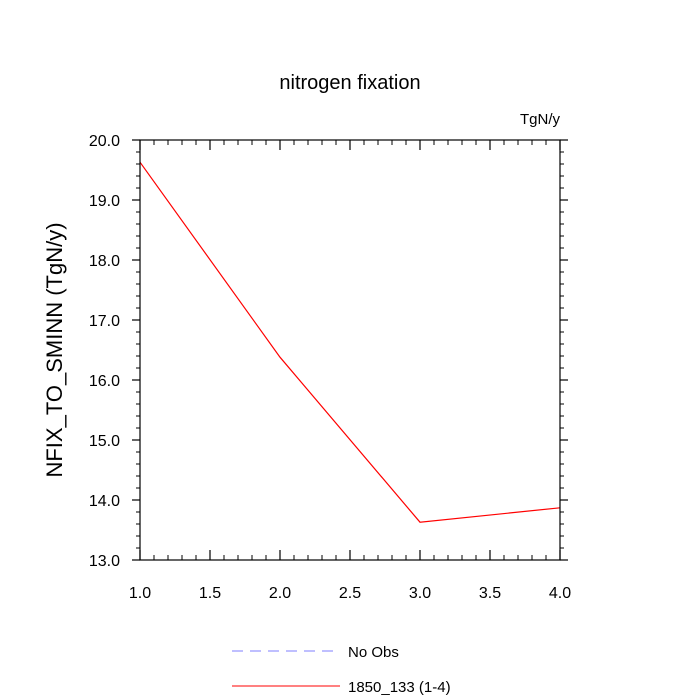 The width and height of the screenshot is (700, 700). What do you see at coordinates (280, 593) in the screenshot?
I see `x-tick-label: 2.0` at bounding box center [280, 593].